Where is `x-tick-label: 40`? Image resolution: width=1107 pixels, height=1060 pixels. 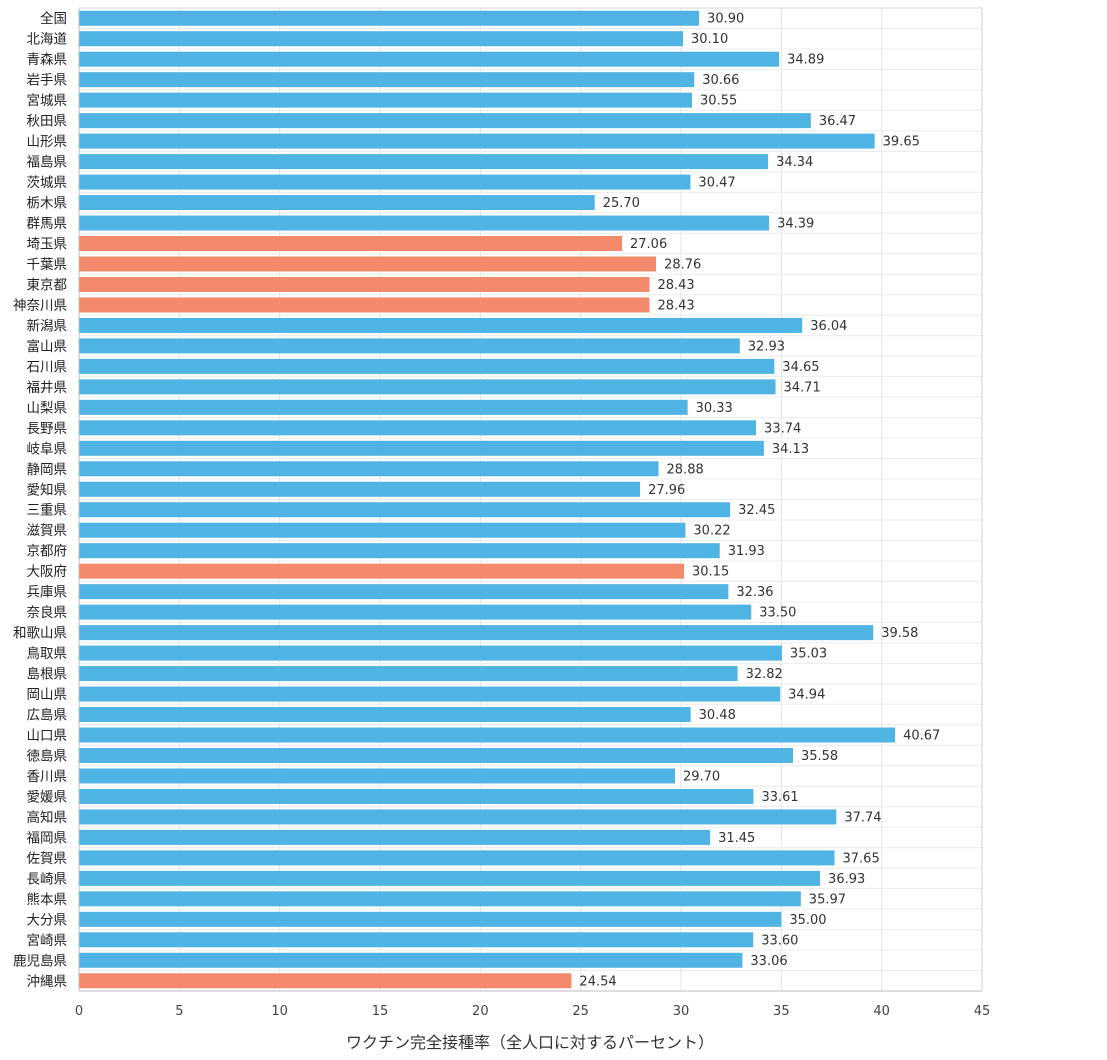
x-tick-label: 40 is located at coordinates (881, 1011).